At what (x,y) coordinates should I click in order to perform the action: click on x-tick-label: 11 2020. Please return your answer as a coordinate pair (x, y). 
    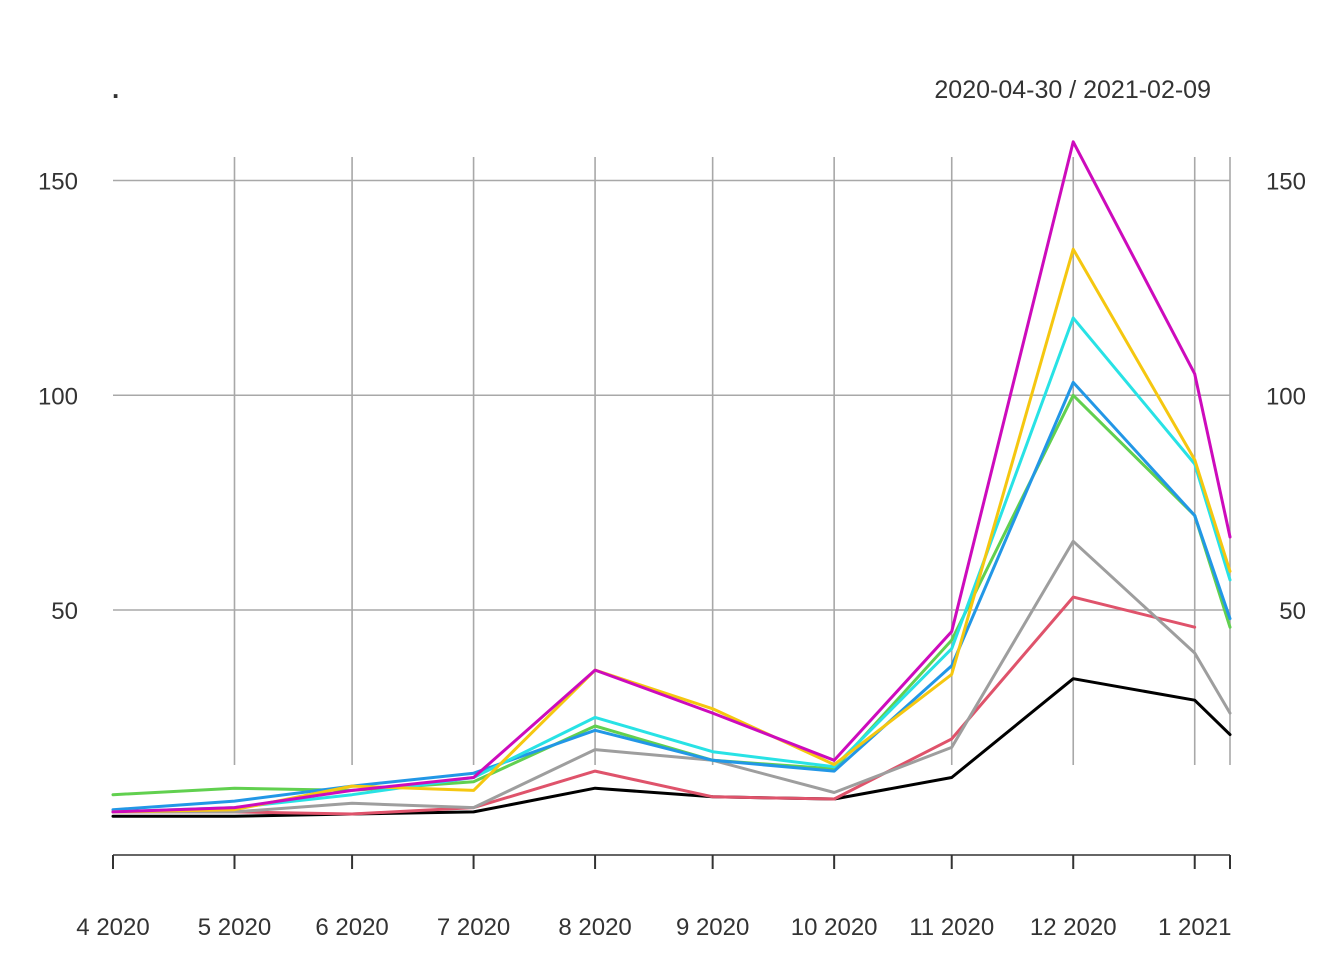
    Looking at the image, I should click on (951, 927).